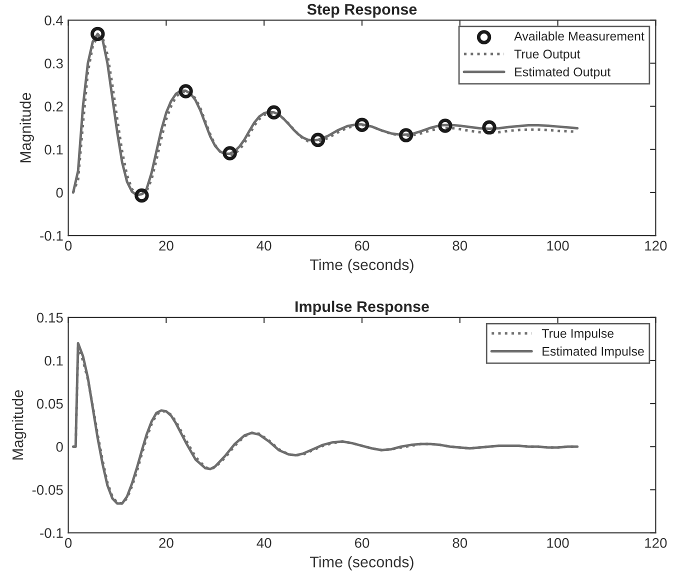 This screenshot has width=683, height=576. What do you see at coordinates (362, 11) in the screenshot?
I see `chart-title: Step Response` at bounding box center [362, 11].